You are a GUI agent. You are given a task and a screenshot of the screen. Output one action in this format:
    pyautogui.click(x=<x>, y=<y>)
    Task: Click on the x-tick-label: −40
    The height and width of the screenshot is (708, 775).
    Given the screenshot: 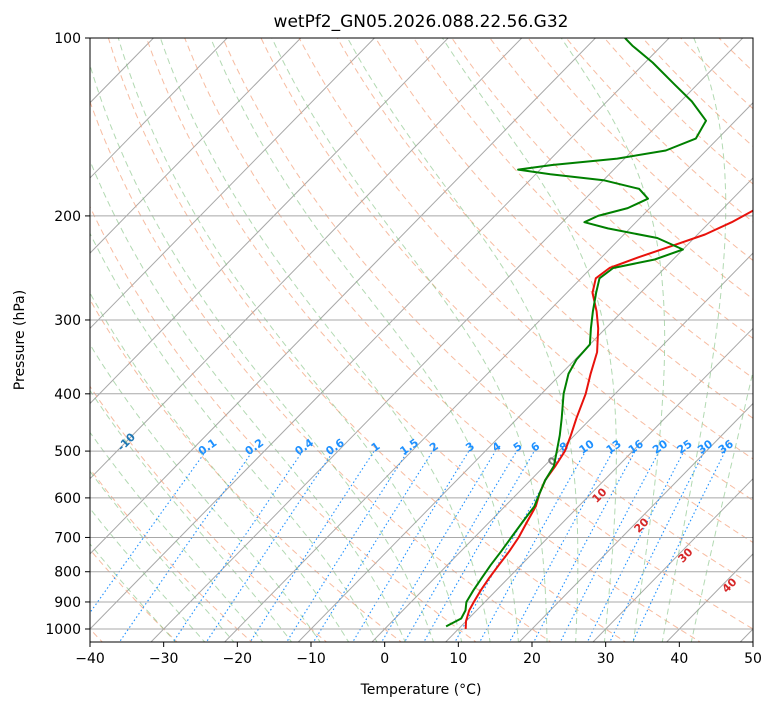 What is the action you would take?
    pyautogui.click(x=90, y=659)
    